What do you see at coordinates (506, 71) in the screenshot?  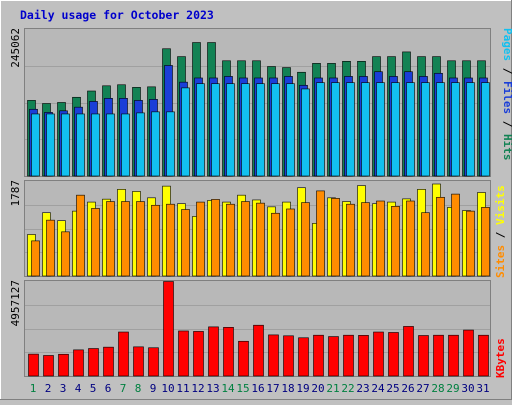 I see `legend-sep-1: /` at bounding box center [506, 71].